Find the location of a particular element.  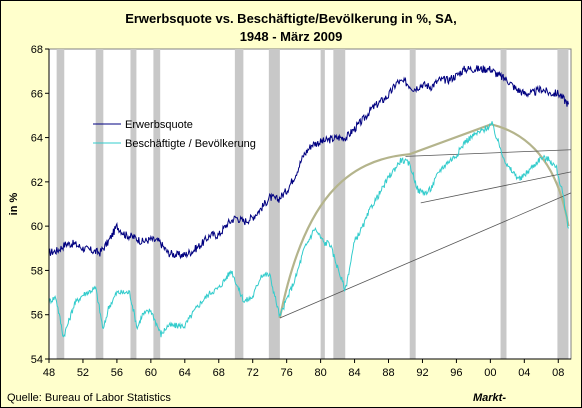

x-tick-label: 60 is located at coordinates (151, 373).